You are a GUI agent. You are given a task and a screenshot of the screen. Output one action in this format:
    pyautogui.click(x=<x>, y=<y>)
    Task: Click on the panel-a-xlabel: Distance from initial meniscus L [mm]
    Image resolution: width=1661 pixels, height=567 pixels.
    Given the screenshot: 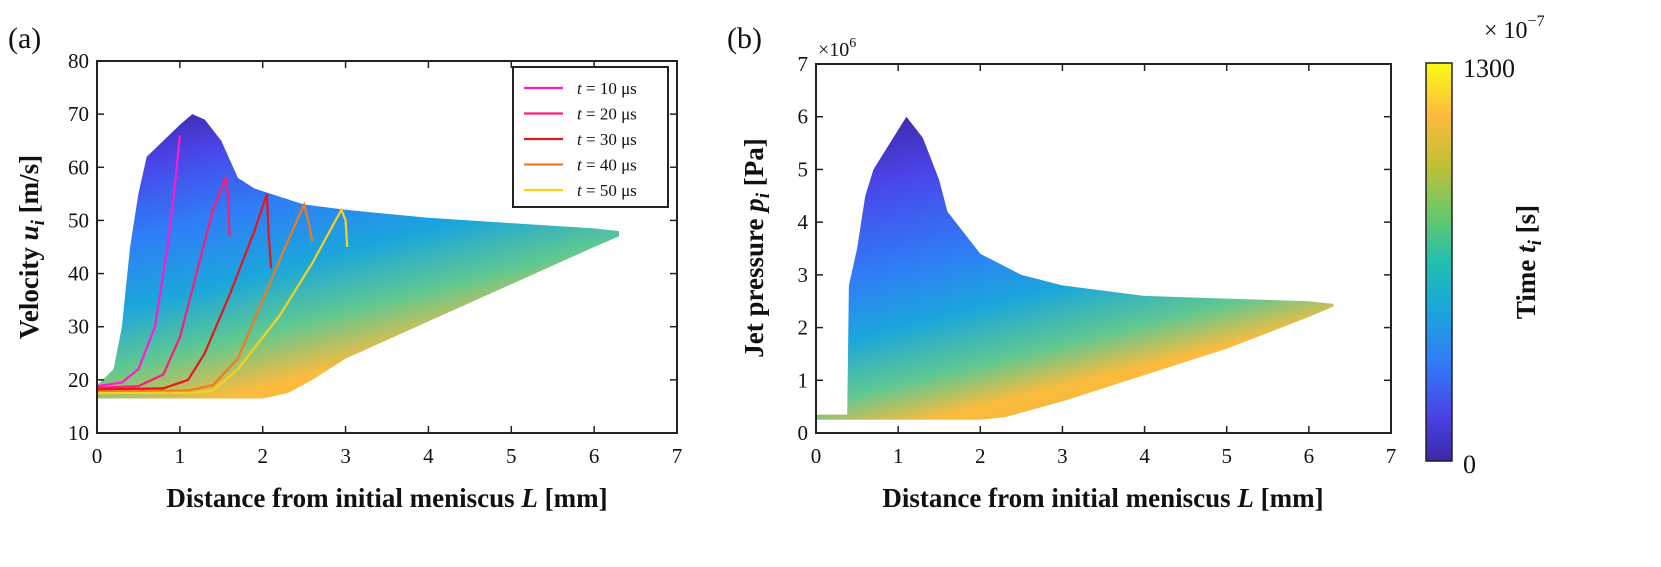 What is the action you would take?
    pyautogui.click(x=386, y=498)
    